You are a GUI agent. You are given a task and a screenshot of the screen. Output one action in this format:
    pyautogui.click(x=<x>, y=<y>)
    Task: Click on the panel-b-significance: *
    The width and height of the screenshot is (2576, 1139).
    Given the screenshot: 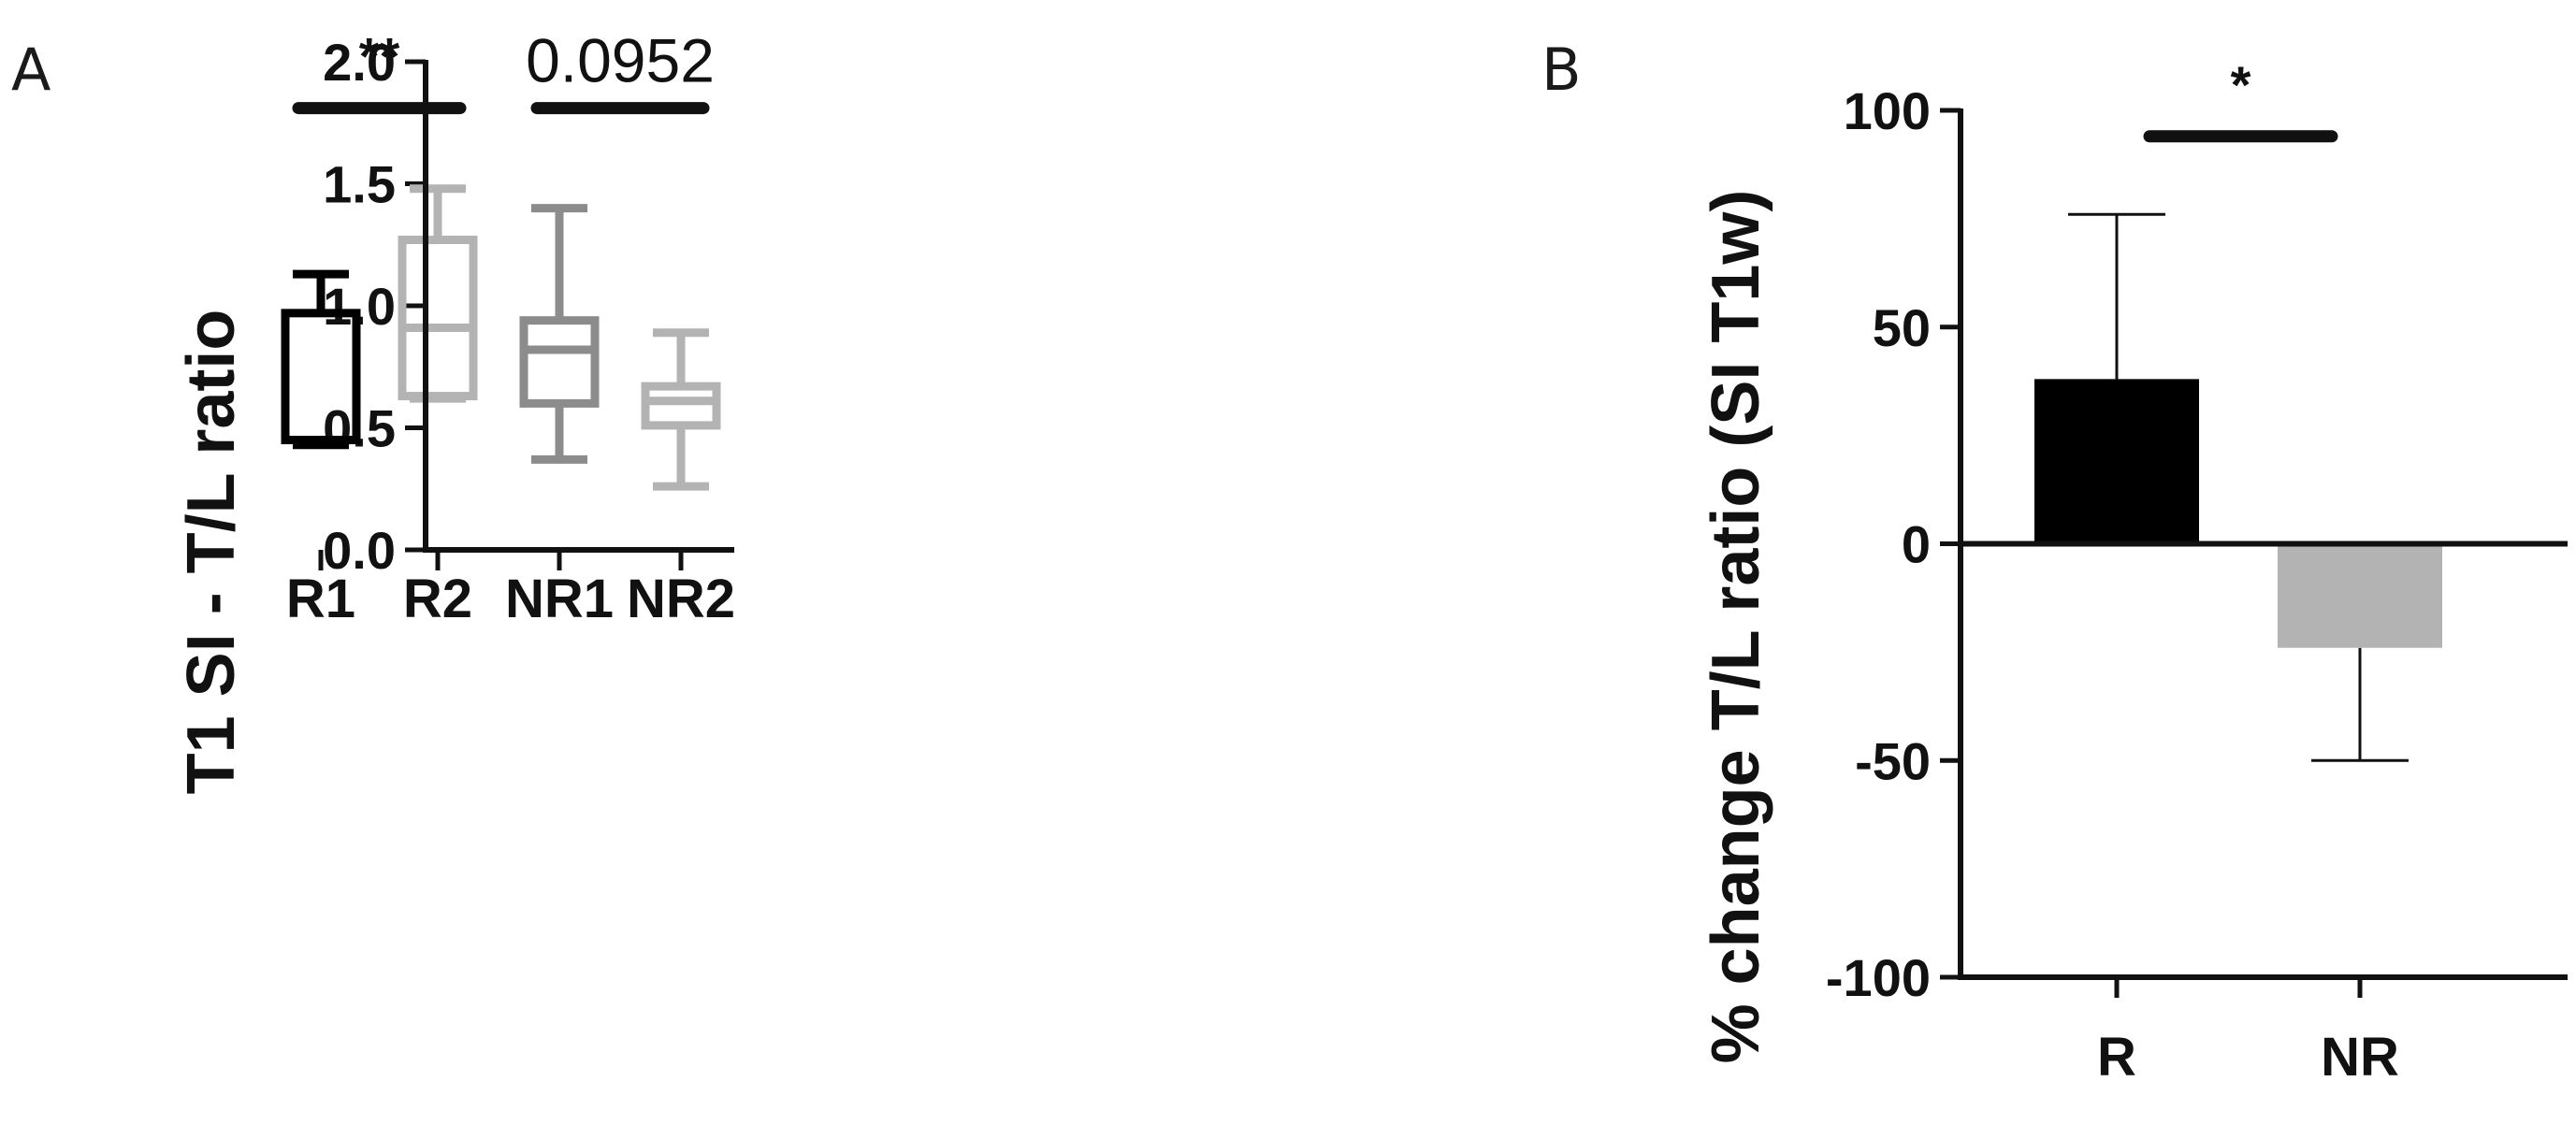 What is the action you would take?
    pyautogui.click(x=2240, y=99)
    